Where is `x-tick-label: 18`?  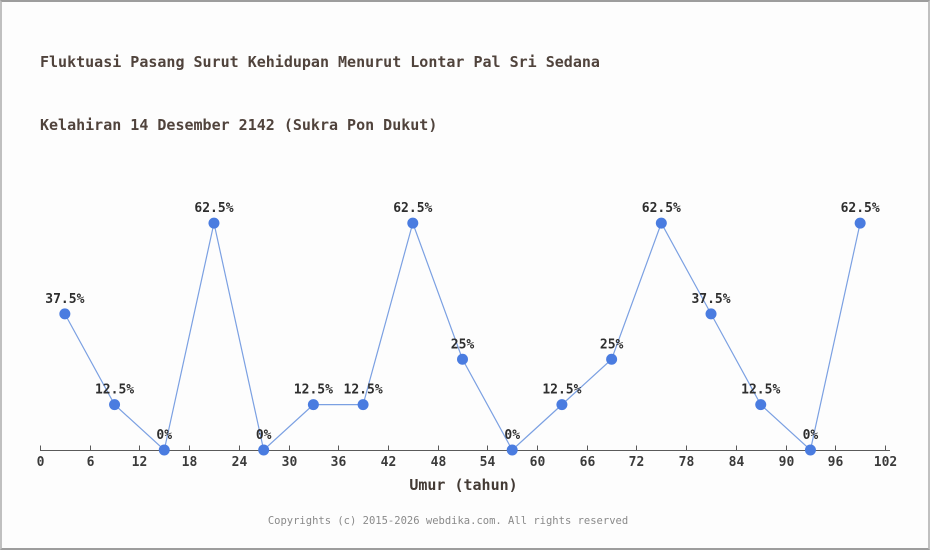 x-tick-label: 18 is located at coordinates (190, 462).